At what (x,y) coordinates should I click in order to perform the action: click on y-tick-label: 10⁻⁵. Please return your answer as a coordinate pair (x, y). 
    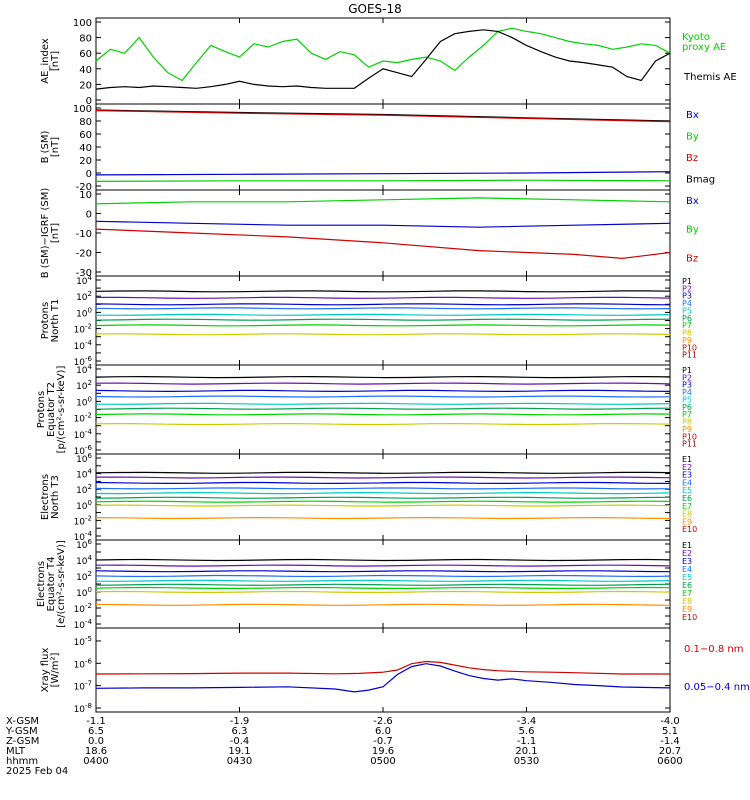
    Looking at the image, I should click on (83, 641).